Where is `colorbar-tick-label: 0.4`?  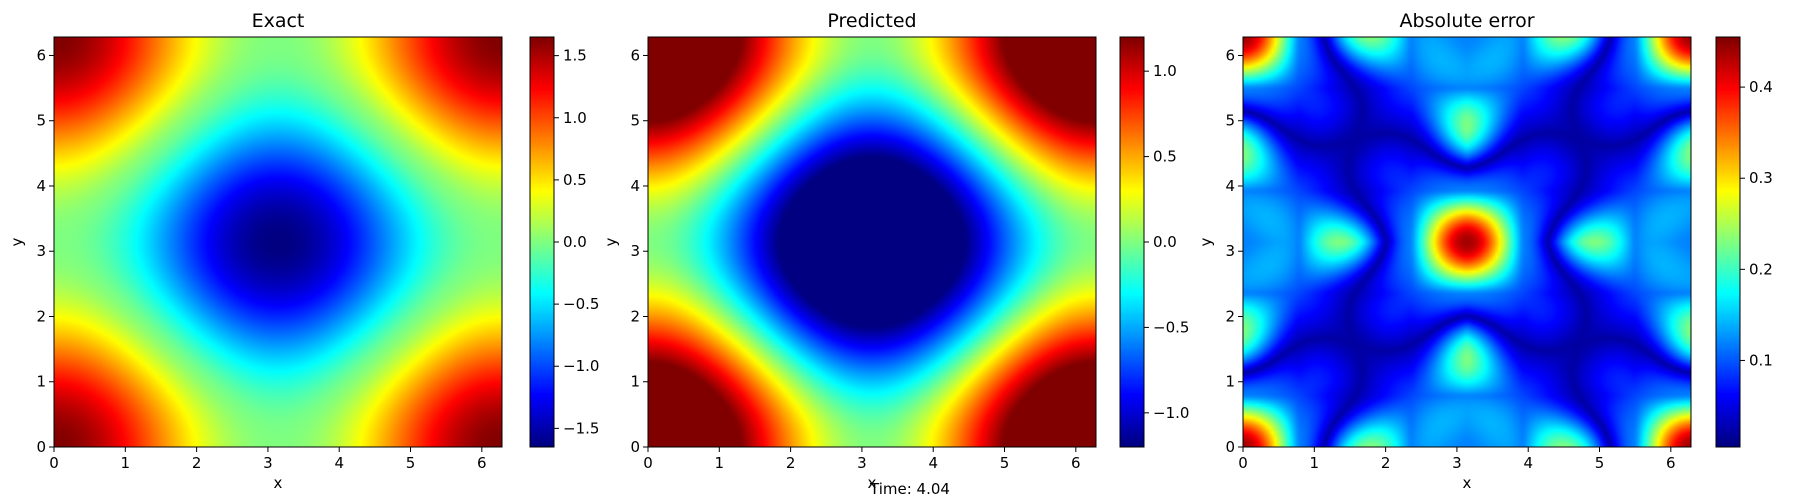
colorbar-tick-label: 0.4 is located at coordinates (1761, 87).